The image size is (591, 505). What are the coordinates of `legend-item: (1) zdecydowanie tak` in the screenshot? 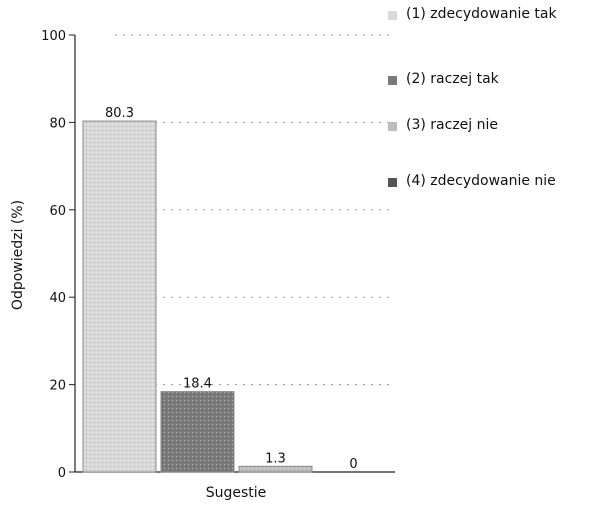 It's located at (486, 14).